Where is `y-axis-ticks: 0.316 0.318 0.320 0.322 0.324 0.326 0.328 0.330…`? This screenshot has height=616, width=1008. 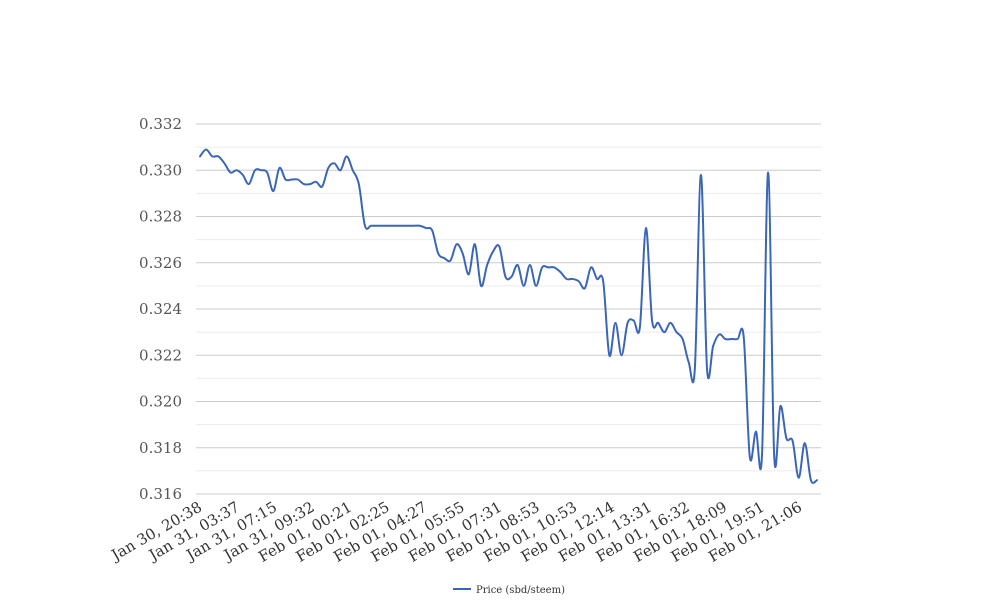
y-axis-ticks: 0.316 0.318 0.320 0.322 0.324 0.326 0.328 0.330… is located at coordinates (160, 309).